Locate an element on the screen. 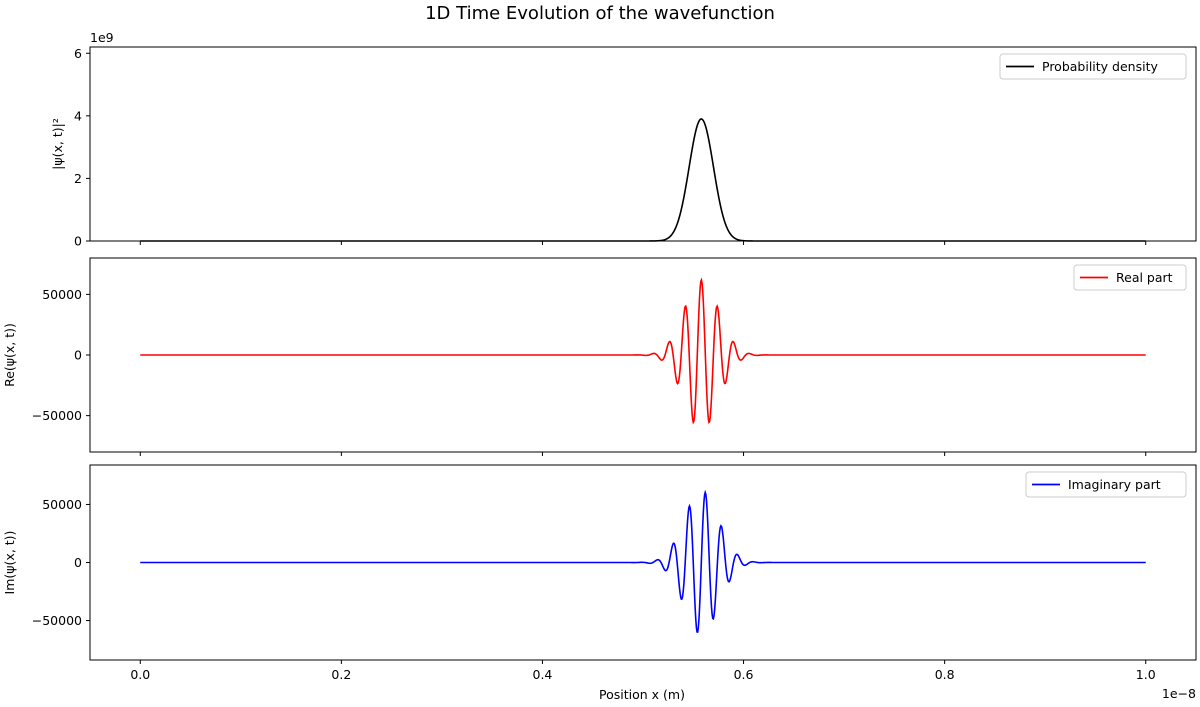 This screenshot has width=1200, height=707. x-tick-label: 0.8 is located at coordinates (945, 674).